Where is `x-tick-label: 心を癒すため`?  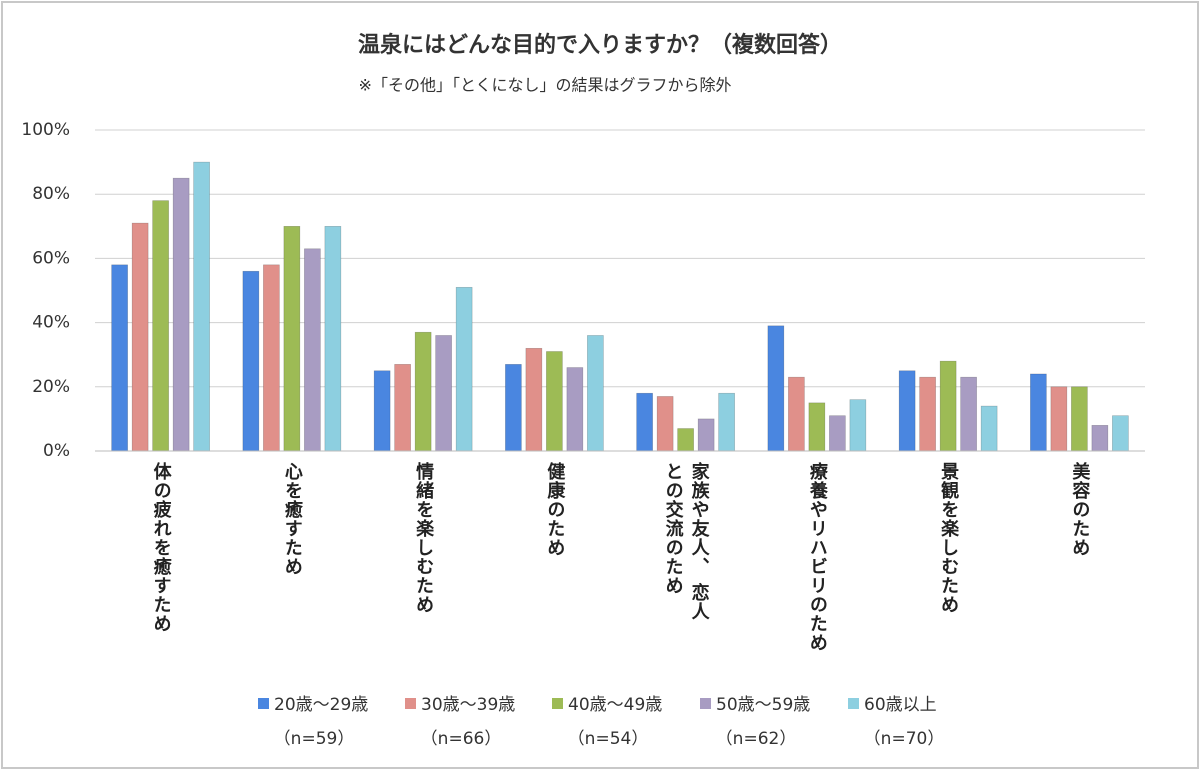 x-tick-label: 心を癒すため is located at coordinates (292, 519).